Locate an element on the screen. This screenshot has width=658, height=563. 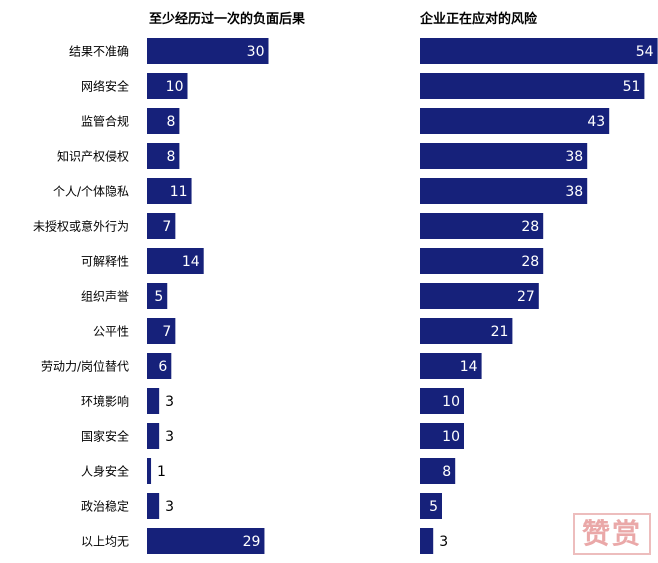
category-label: 未授权或意外行为 is located at coordinates (81, 226).